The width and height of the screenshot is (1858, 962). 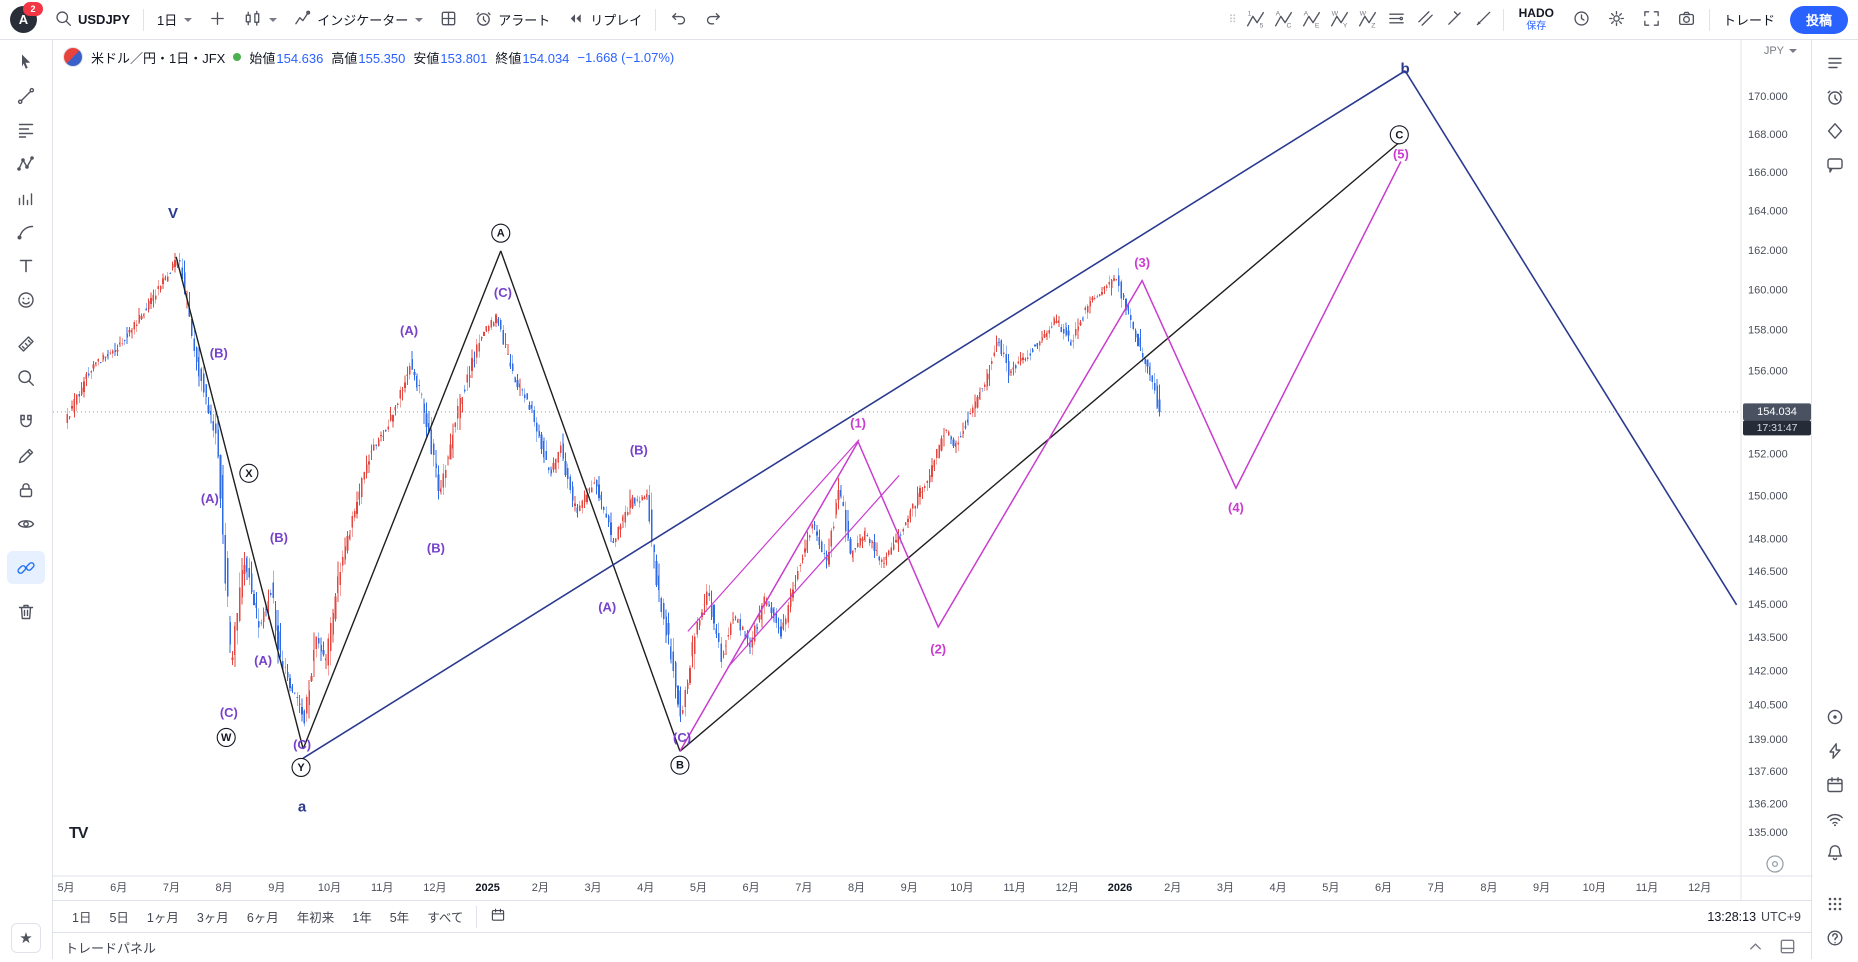 I want to click on measure-tool, so click(x=26, y=343).